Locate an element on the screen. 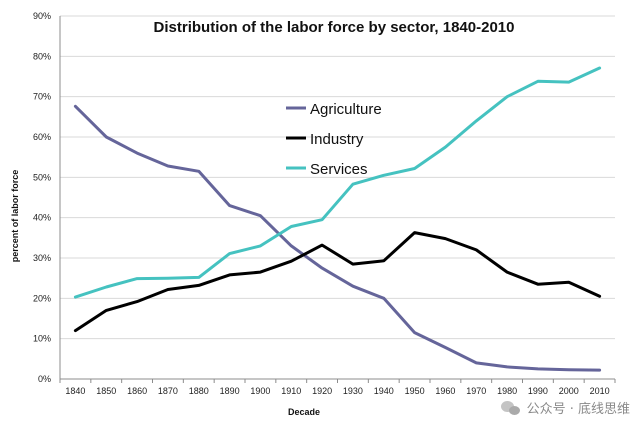  legend-label: Agriculture is located at coordinates (346, 109).